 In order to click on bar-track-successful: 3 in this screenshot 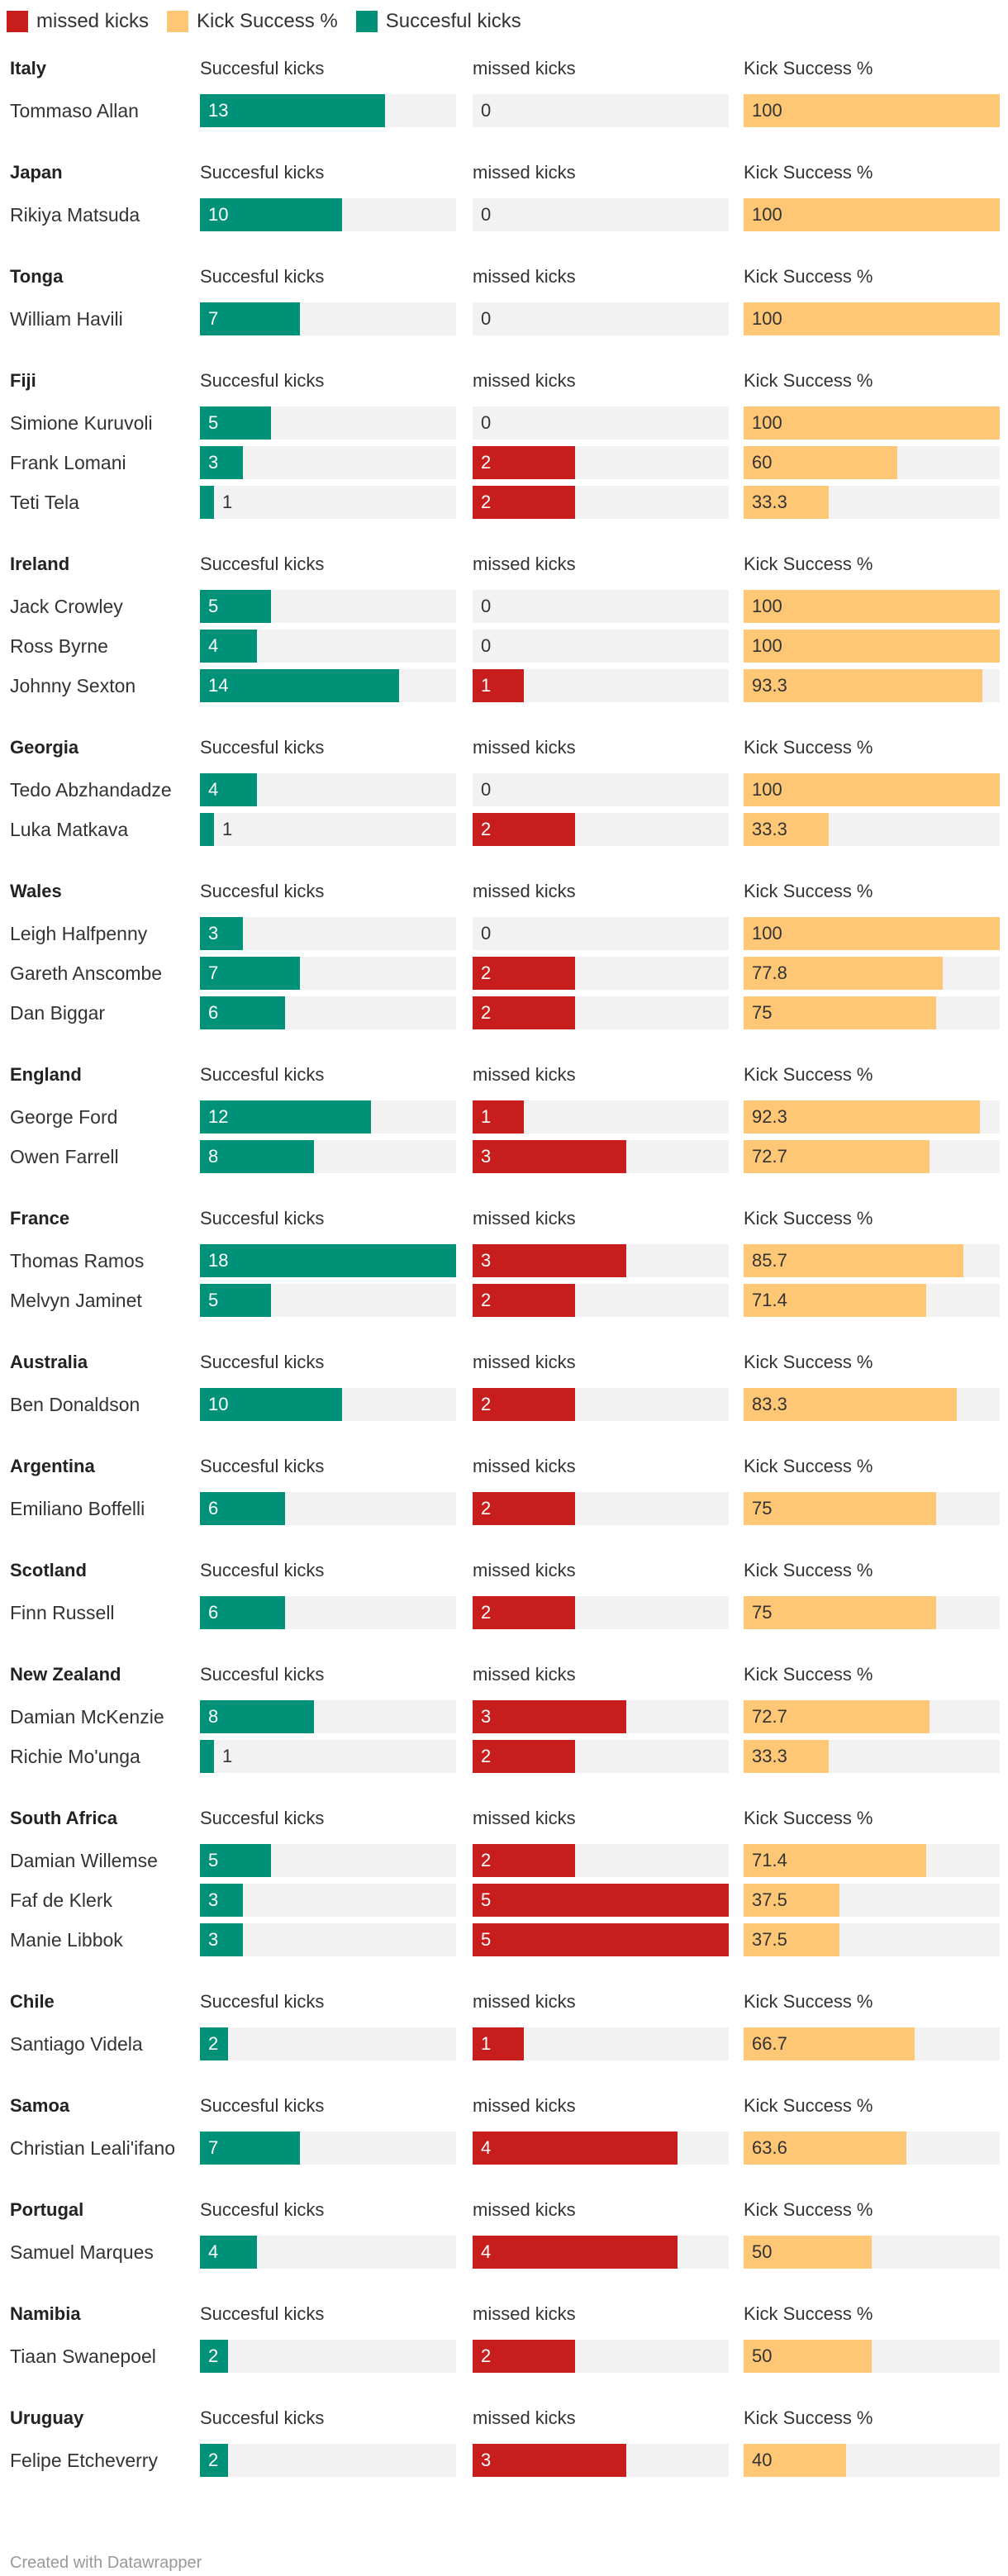, I will do `click(328, 934)`.